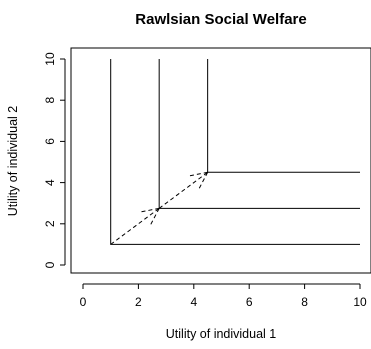  What do you see at coordinates (221, 334) in the screenshot?
I see `x-axis-title: Utility of individual 1` at bounding box center [221, 334].